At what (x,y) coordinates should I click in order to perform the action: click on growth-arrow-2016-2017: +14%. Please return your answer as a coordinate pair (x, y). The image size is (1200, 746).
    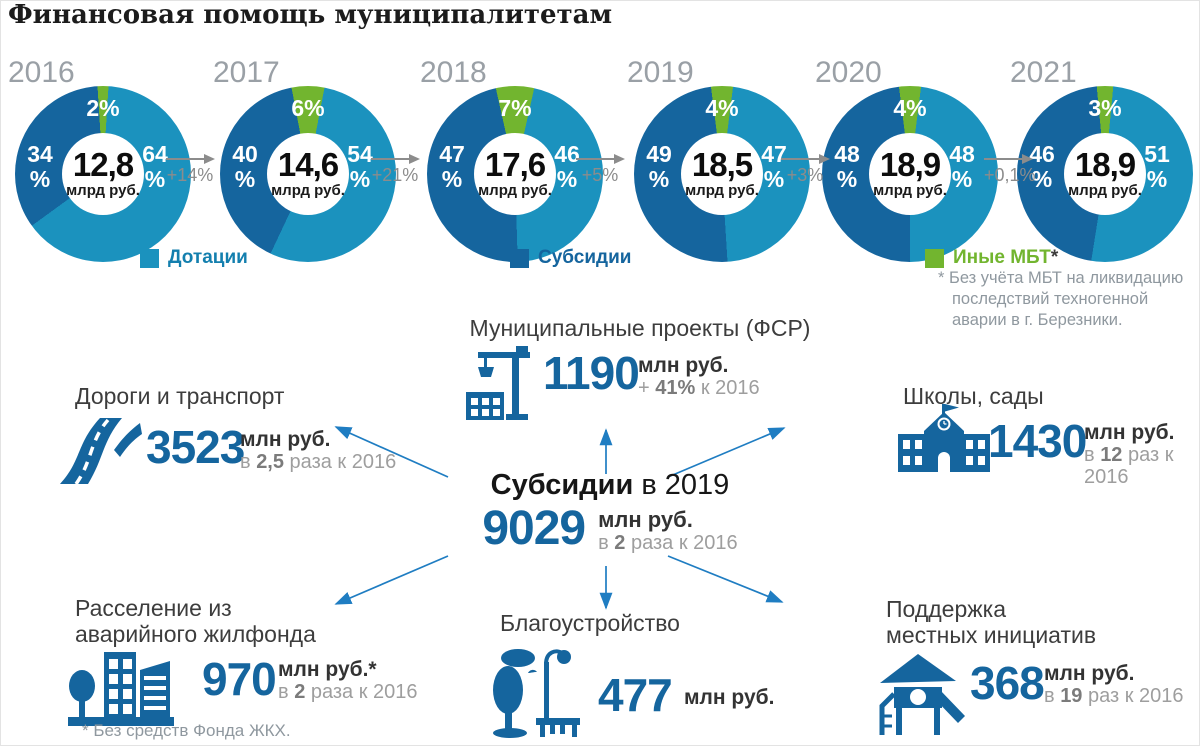
    Looking at the image, I should click on (190, 168).